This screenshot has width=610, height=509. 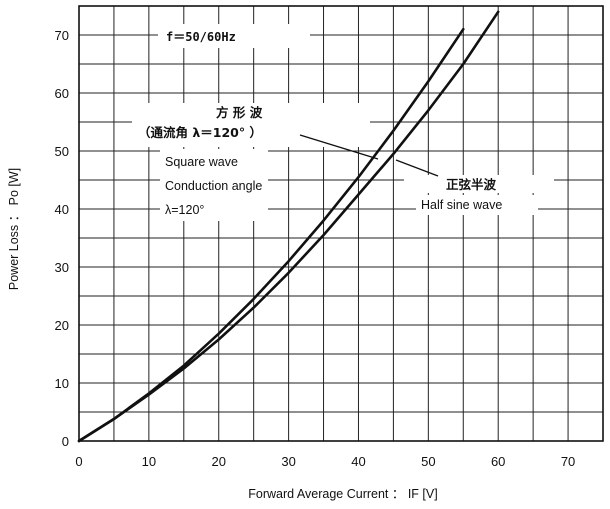 I want to click on conduction-angle-label: Conduction angle, so click(x=213, y=186).